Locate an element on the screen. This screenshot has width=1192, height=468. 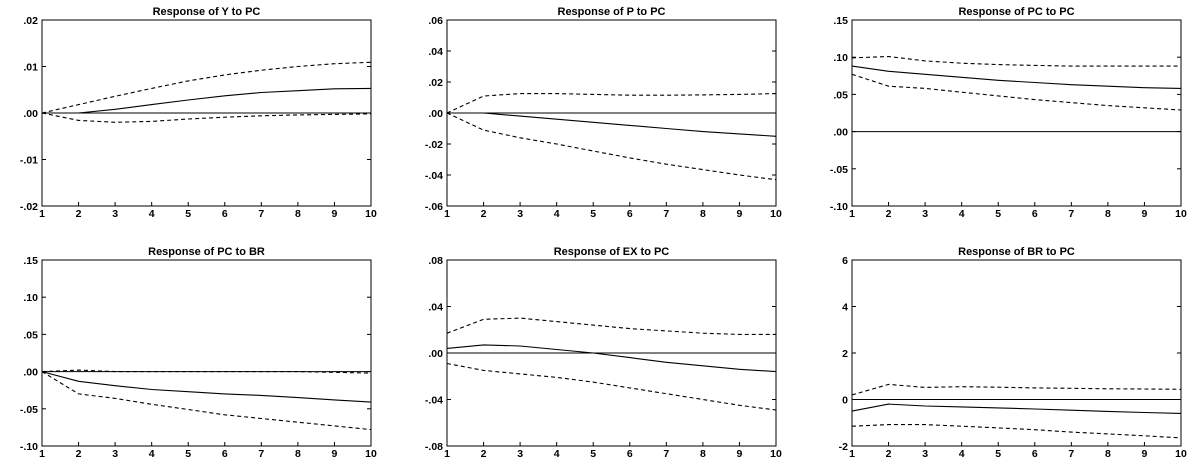
y-tick-label: 4 is located at coordinates (845, 308).